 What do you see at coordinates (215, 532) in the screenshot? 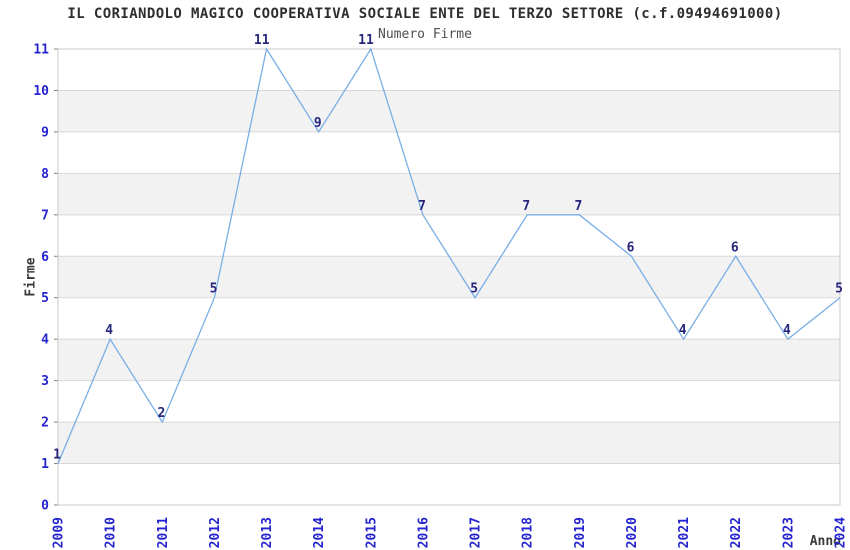
I see `x-tick-label: 2012` at bounding box center [215, 532].